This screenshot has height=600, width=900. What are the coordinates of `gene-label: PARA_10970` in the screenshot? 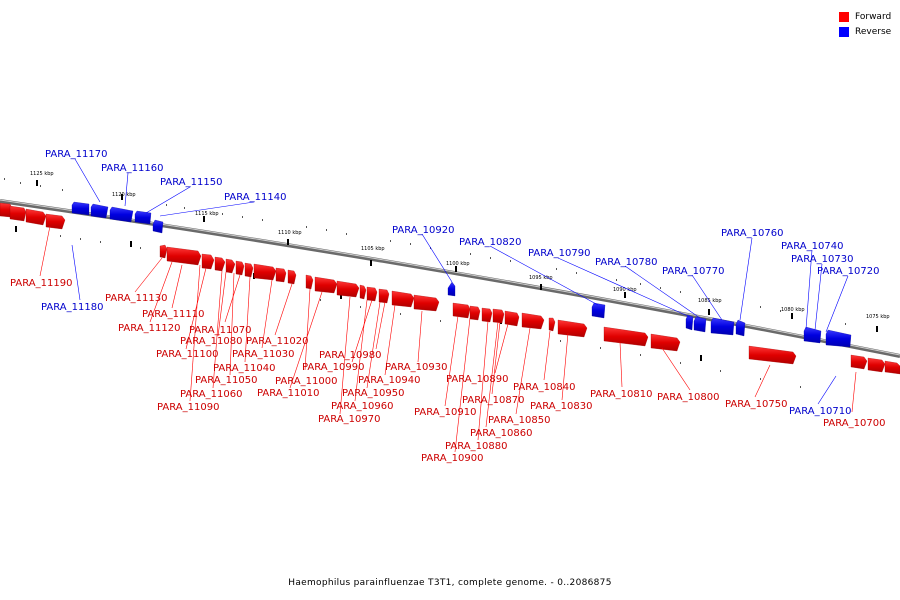 It's located at (349, 419).